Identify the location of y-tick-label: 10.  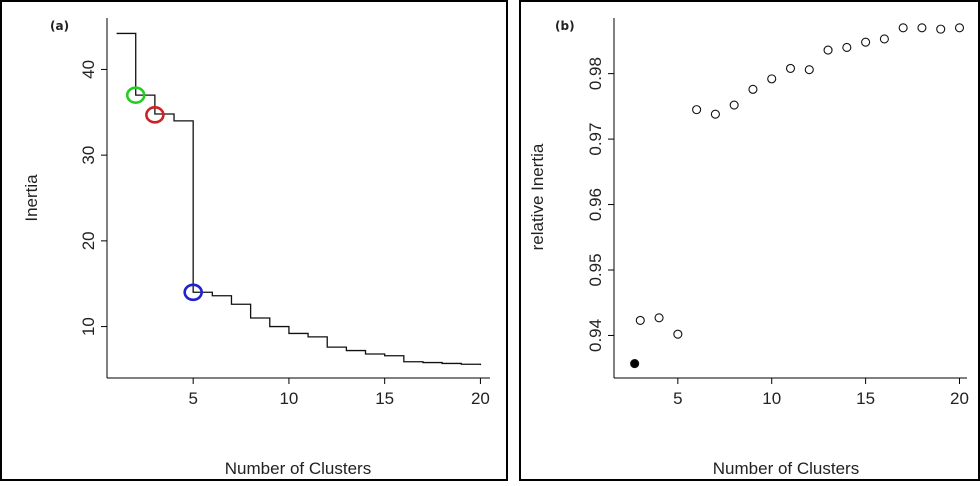
(88, 326).